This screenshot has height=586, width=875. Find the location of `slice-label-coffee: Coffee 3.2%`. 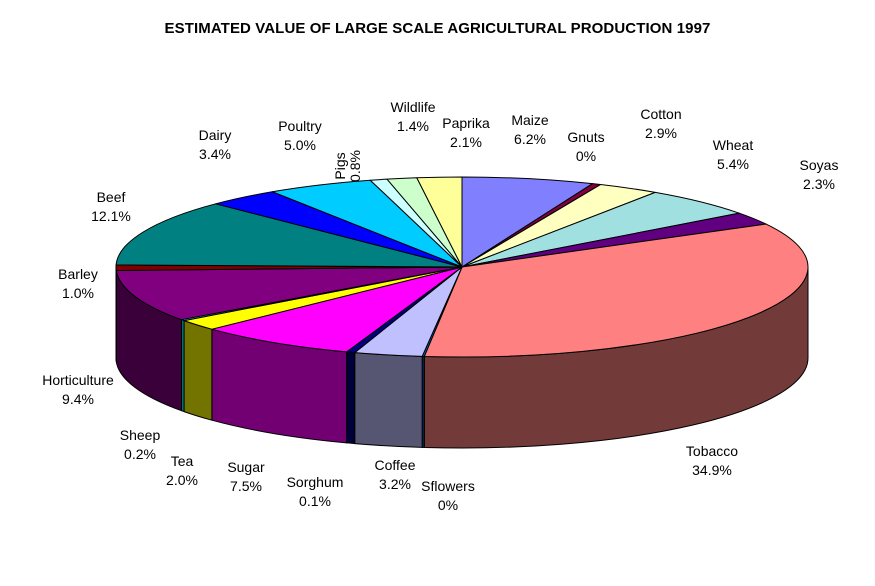

slice-label-coffee: Coffee 3.2% is located at coordinates (395, 474).